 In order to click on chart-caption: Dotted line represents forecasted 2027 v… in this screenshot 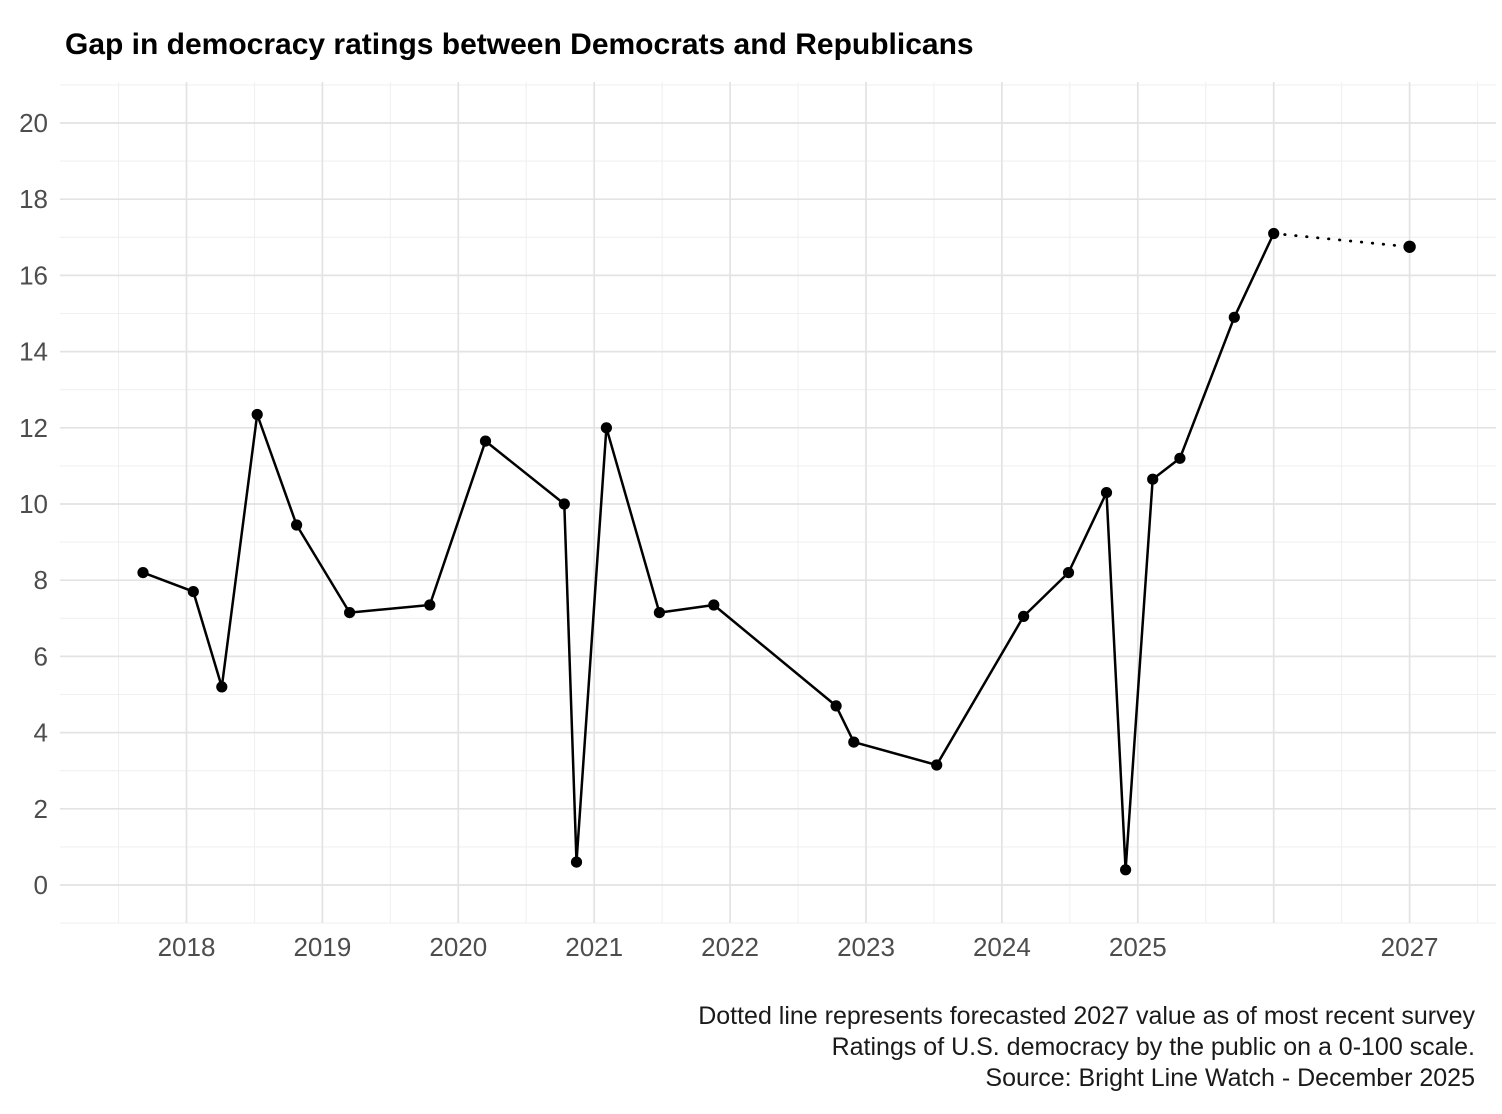, I will do `click(1086, 1047)`.